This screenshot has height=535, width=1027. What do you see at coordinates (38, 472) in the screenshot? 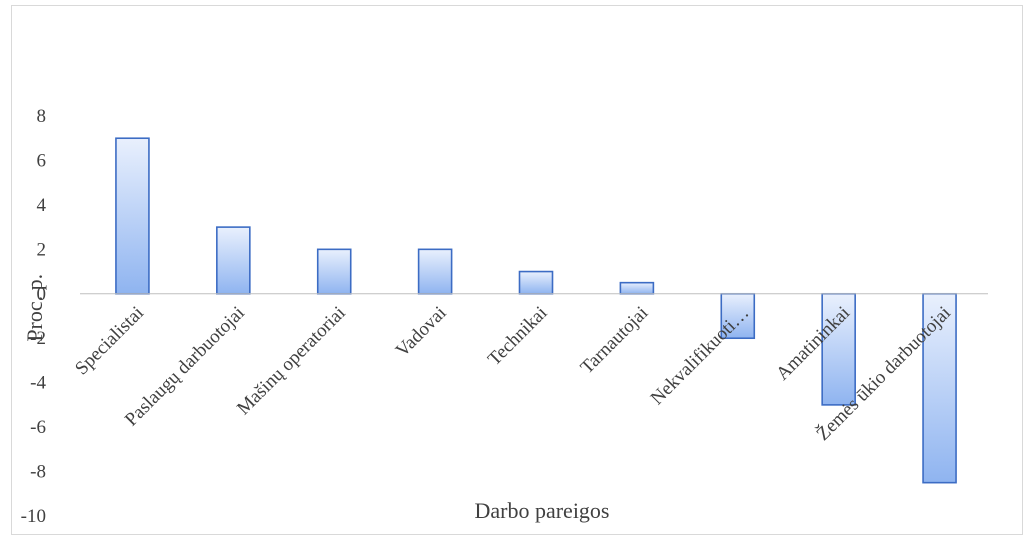
I see `y-tick-label: -8` at bounding box center [38, 472].